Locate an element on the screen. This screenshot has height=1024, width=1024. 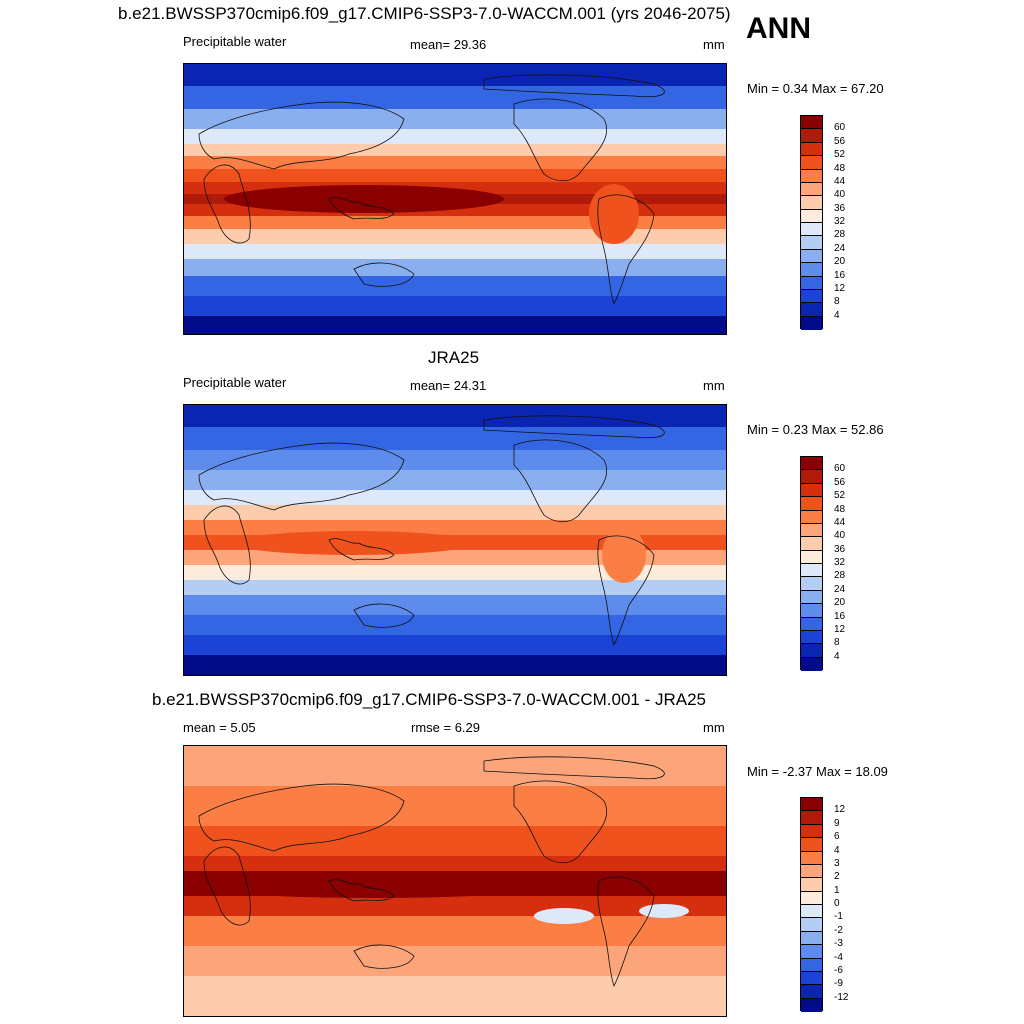
colorbar-tick-label: -9 is located at coordinates (838, 984).